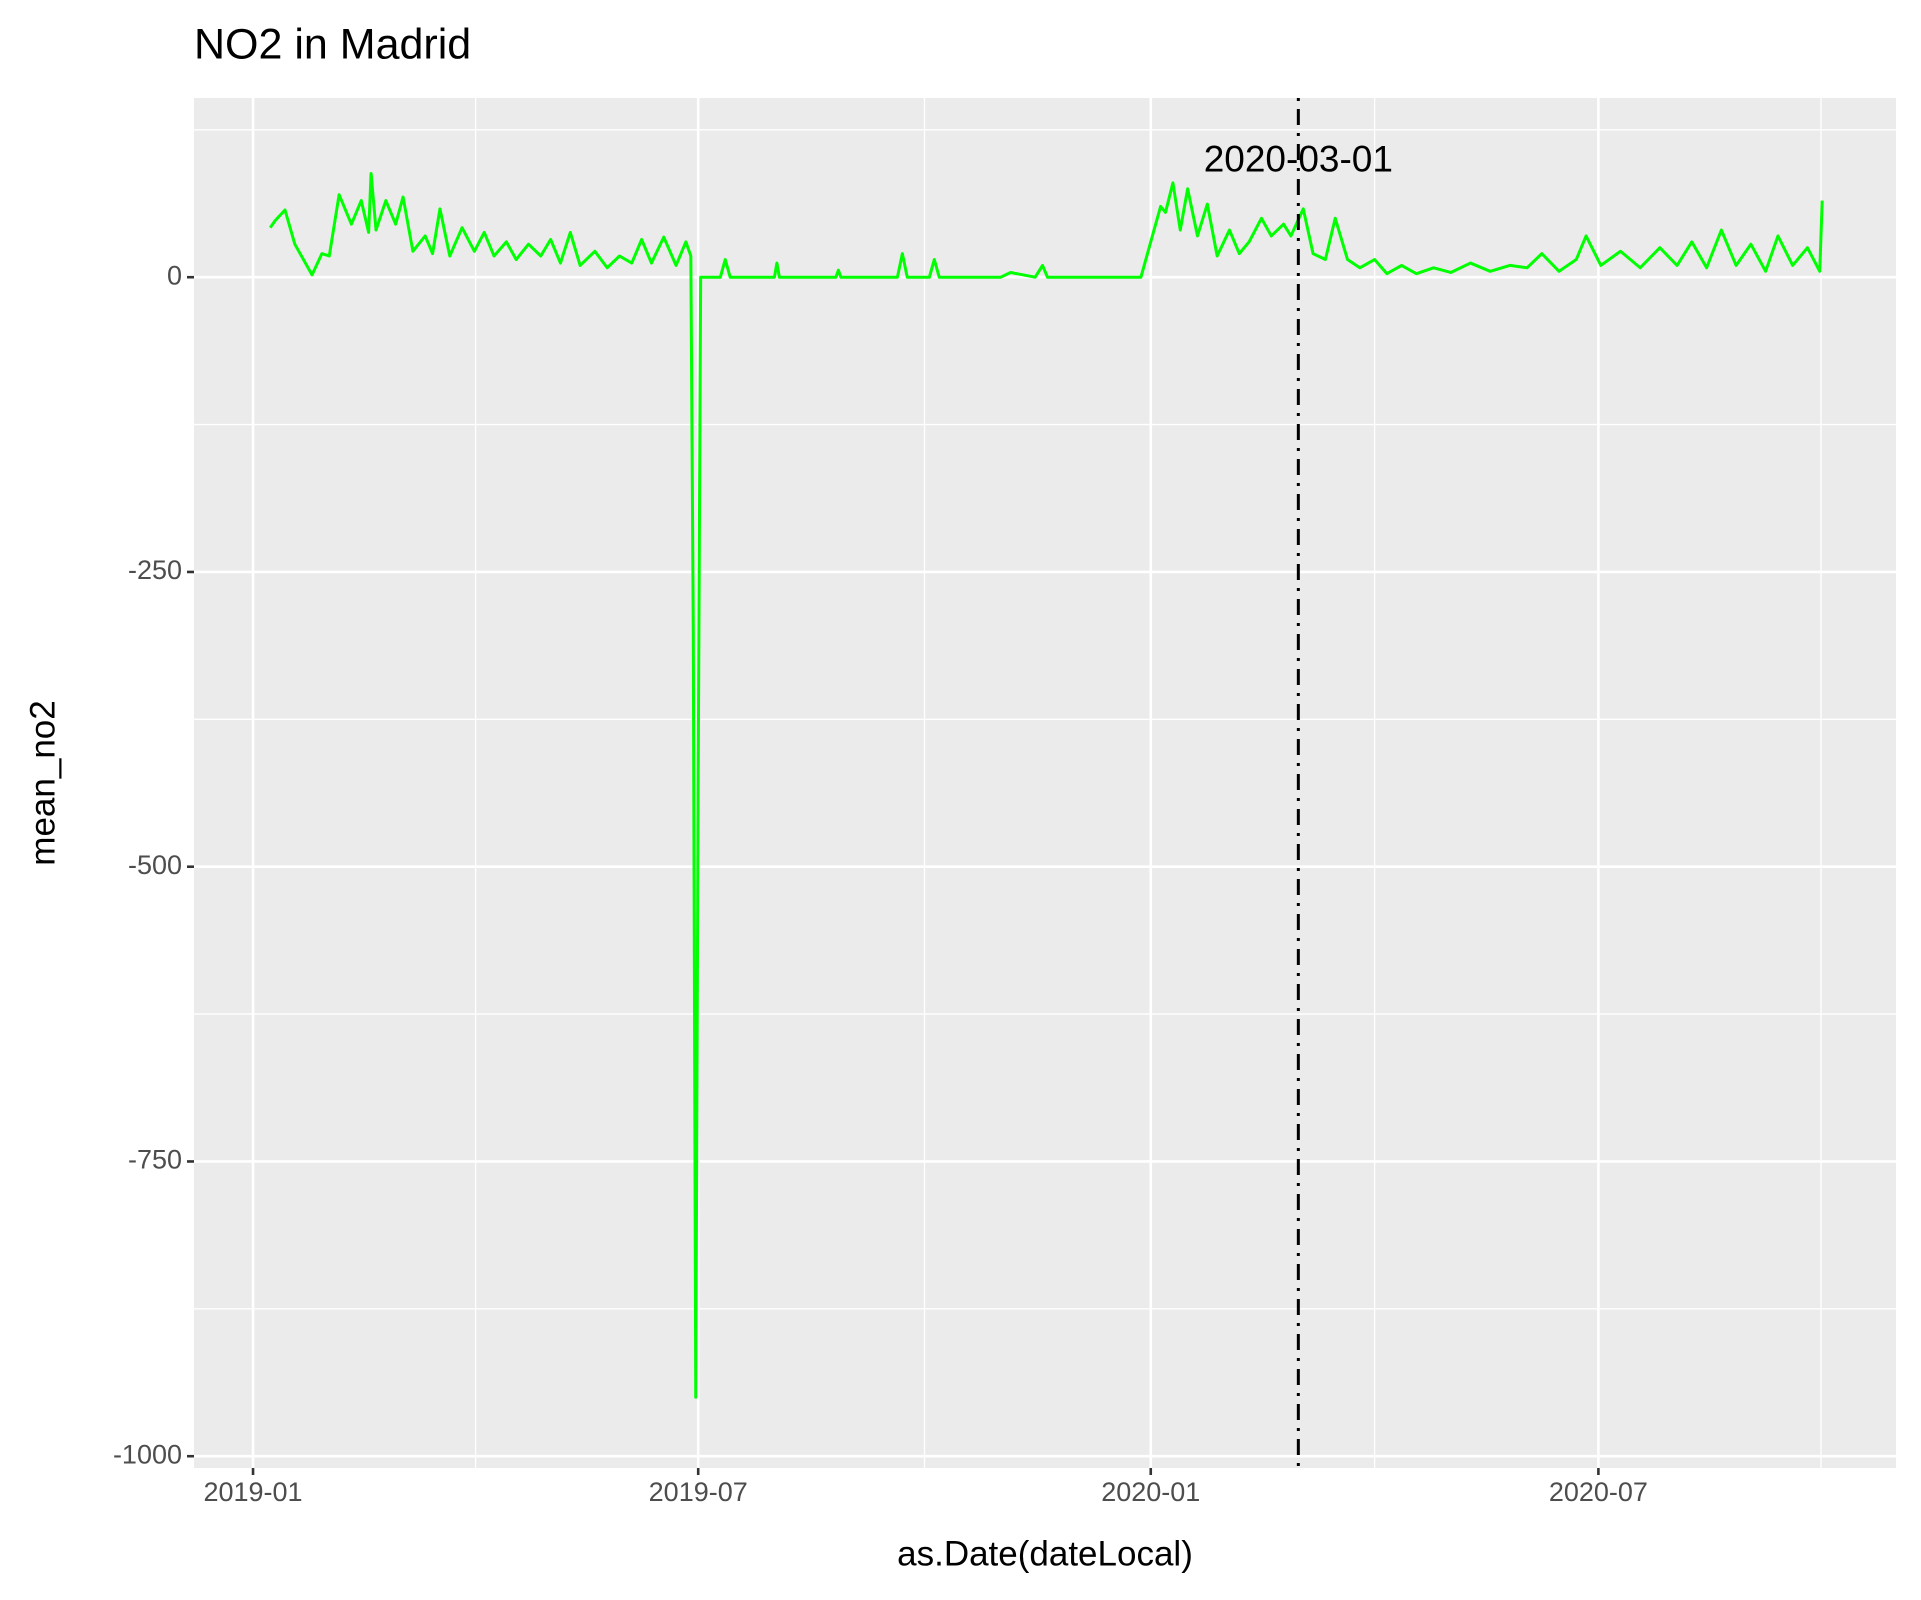 The image size is (1921, 1600). What do you see at coordinates (1045, 1553) in the screenshot?
I see `x-axis-title: as.Date(dateLocal)` at bounding box center [1045, 1553].